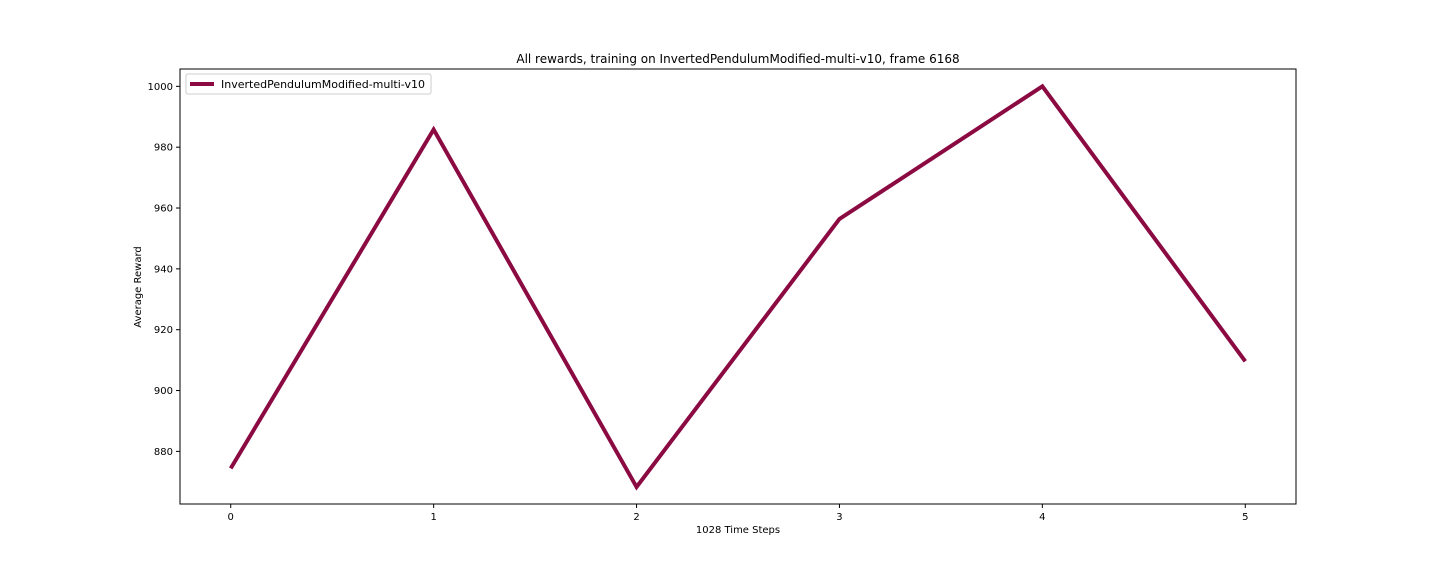 The height and width of the screenshot is (580, 1440). What do you see at coordinates (160, 87) in the screenshot?
I see `y-tick-label: 1000` at bounding box center [160, 87].